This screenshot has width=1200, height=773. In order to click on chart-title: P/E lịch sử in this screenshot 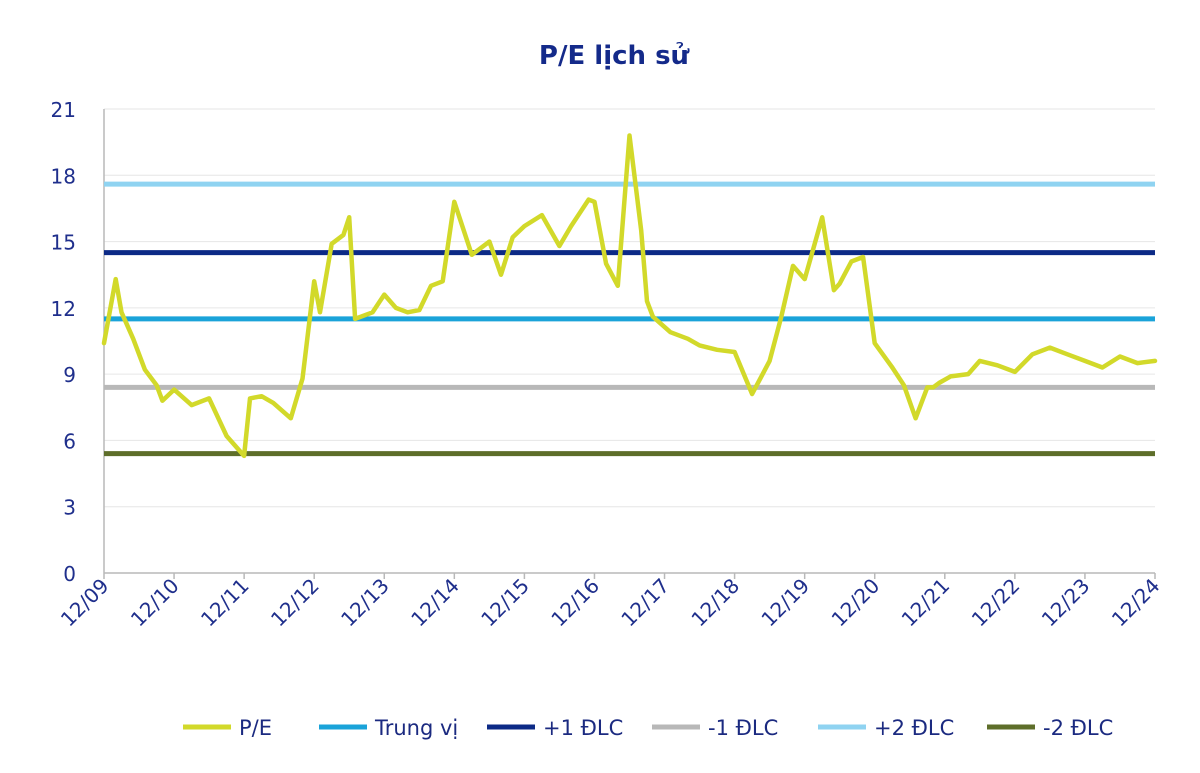, I will do `click(615, 55)`.